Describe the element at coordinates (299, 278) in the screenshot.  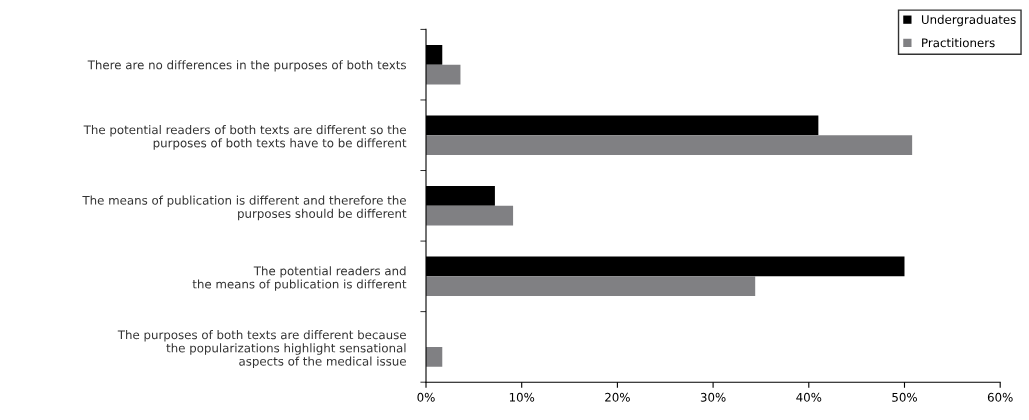
I see `y-tick-label: The potential readers and the means of publication is different` at that location.